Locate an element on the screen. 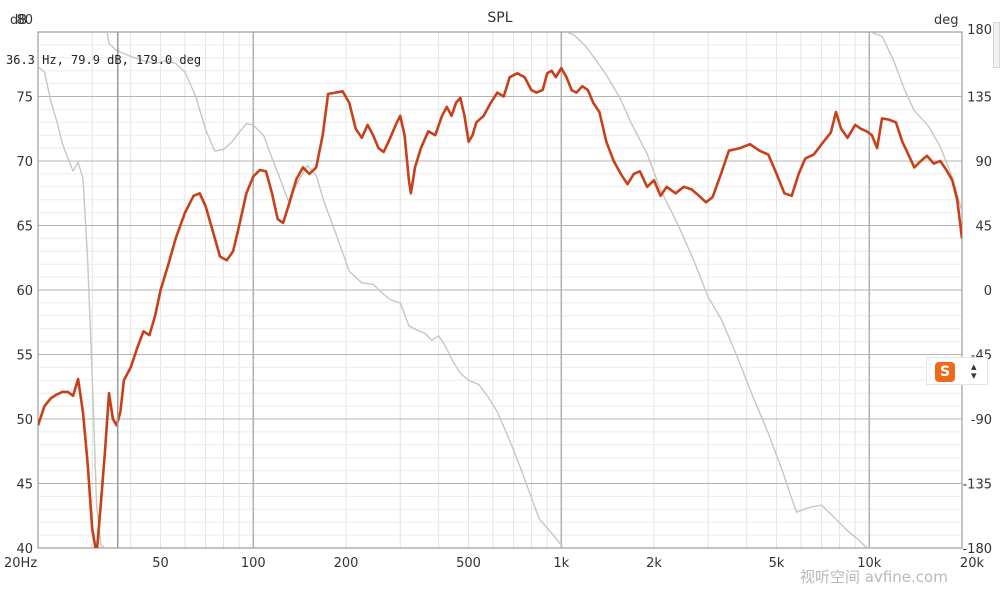 Image resolution: width=1000 pixels, height=605 pixels. y-tick-label: 60 is located at coordinates (24, 291).